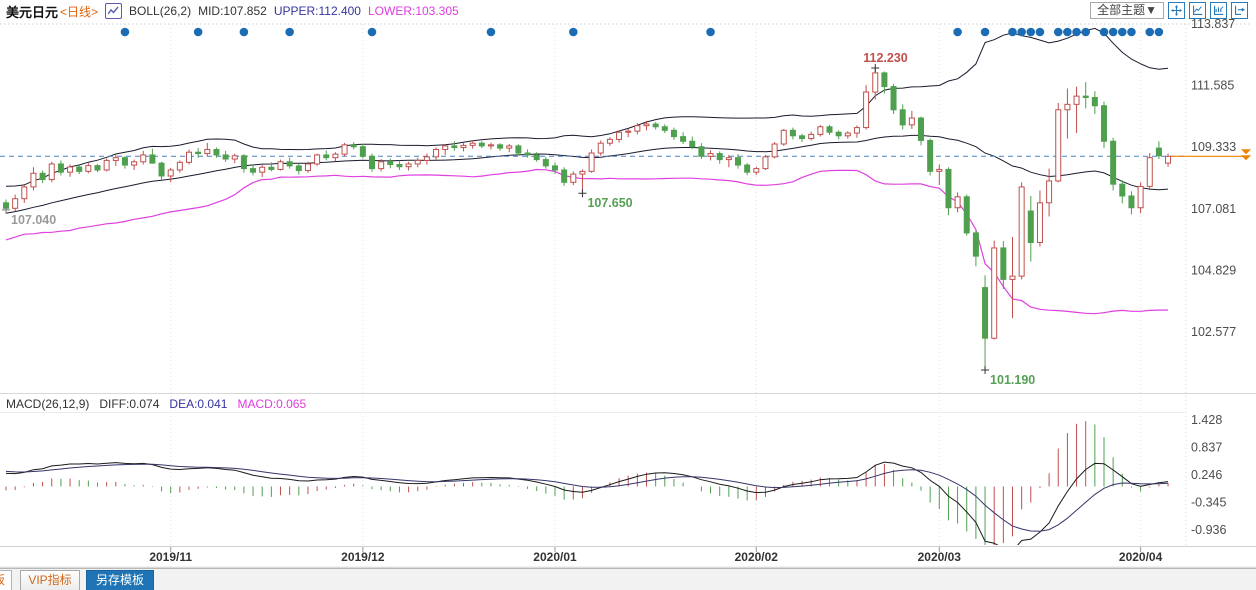  What do you see at coordinates (1206, 448) in the screenshot?
I see `svg-text: 0.837` at bounding box center [1206, 448].